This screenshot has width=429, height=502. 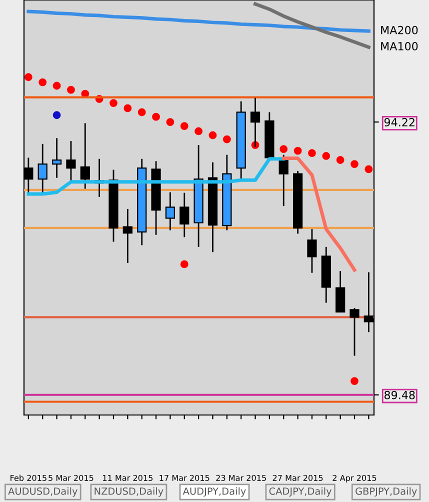 What do you see at coordinates (128, 477) in the screenshot?
I see `x-tick-label: 11 Mar 2015` at bounding box center [128, 477].